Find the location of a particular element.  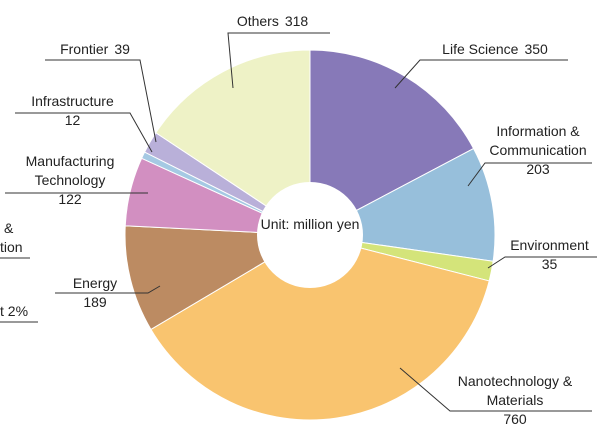

slice is located at coordinates (233, 142).